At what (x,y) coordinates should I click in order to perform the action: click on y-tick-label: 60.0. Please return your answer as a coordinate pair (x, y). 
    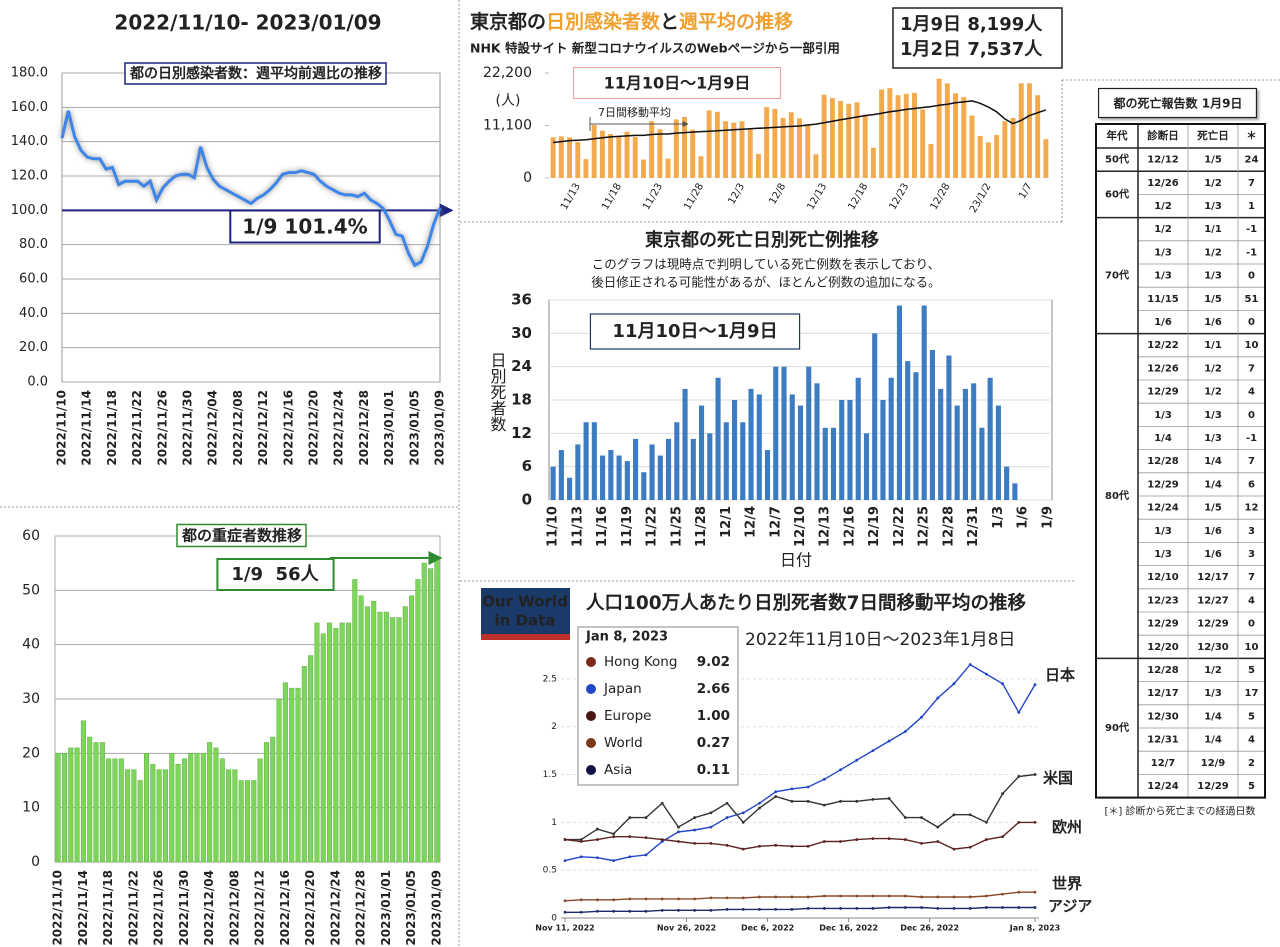
    Looking at the image, I should click on (33, 279).